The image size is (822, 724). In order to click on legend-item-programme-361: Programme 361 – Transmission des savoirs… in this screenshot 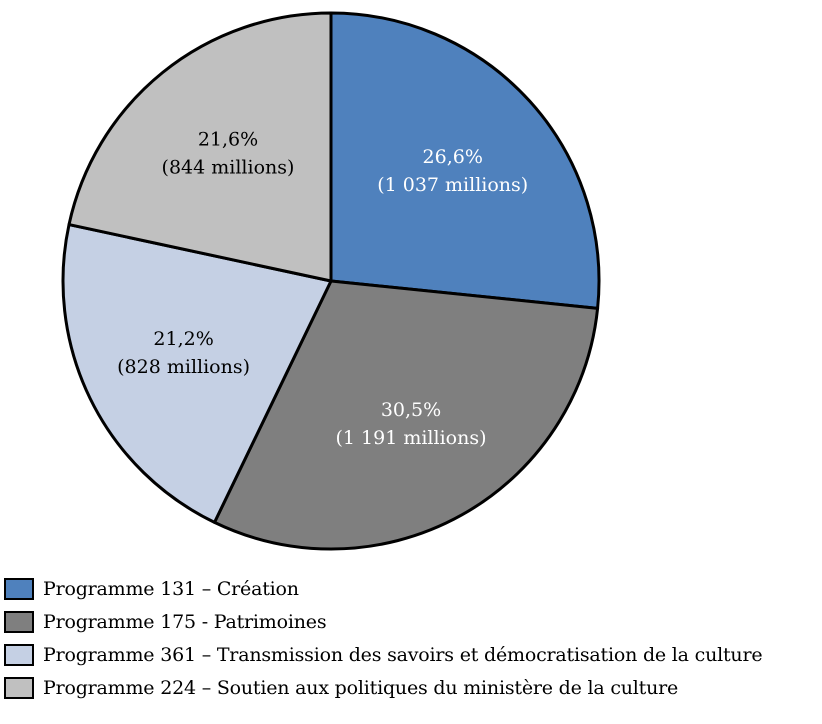, I will do `click(411, 654)`.